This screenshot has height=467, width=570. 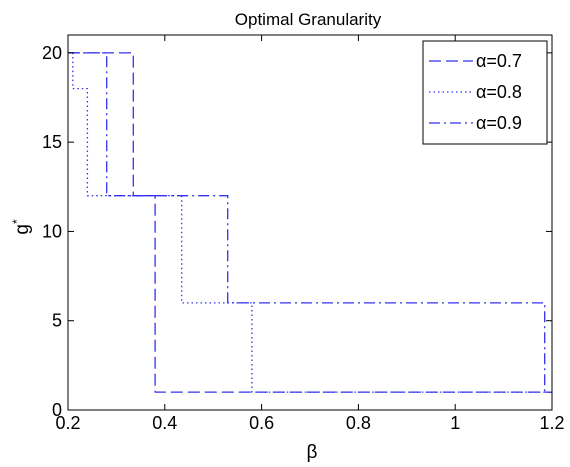 I want to click on x-tick-label: 1.2, so click(x=551, y=423).